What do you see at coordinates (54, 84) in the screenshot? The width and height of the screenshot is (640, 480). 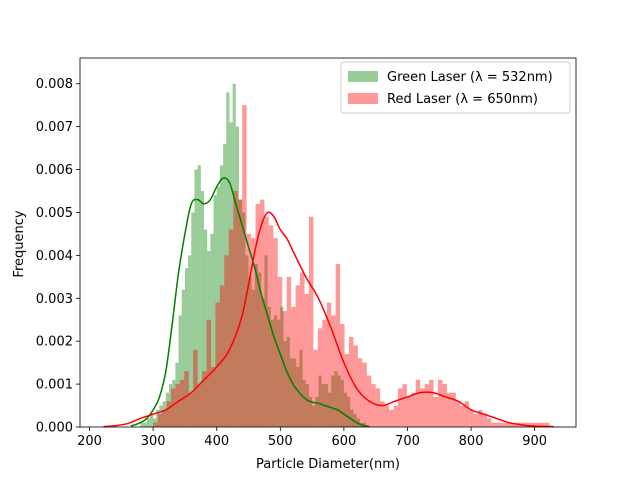 I see `y-tick-label: 0.008` at bounding box center [54, 84].